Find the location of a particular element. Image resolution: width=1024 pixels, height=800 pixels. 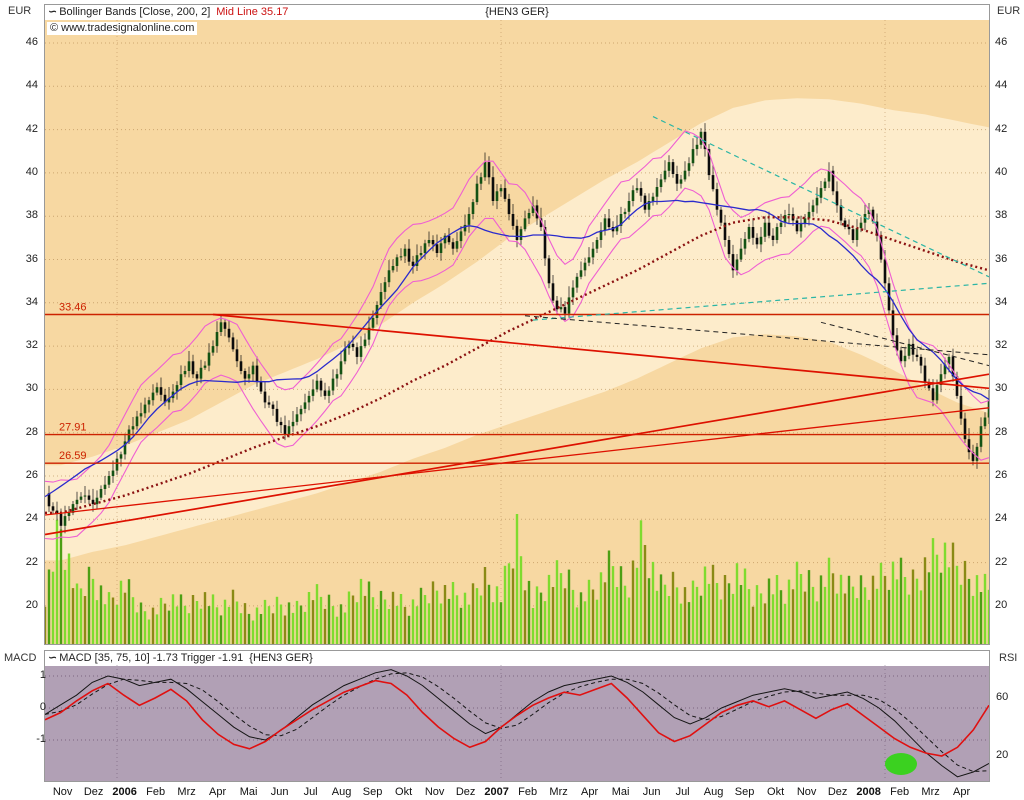

svg-text: 33.46 is located at coordinates (73, 308).